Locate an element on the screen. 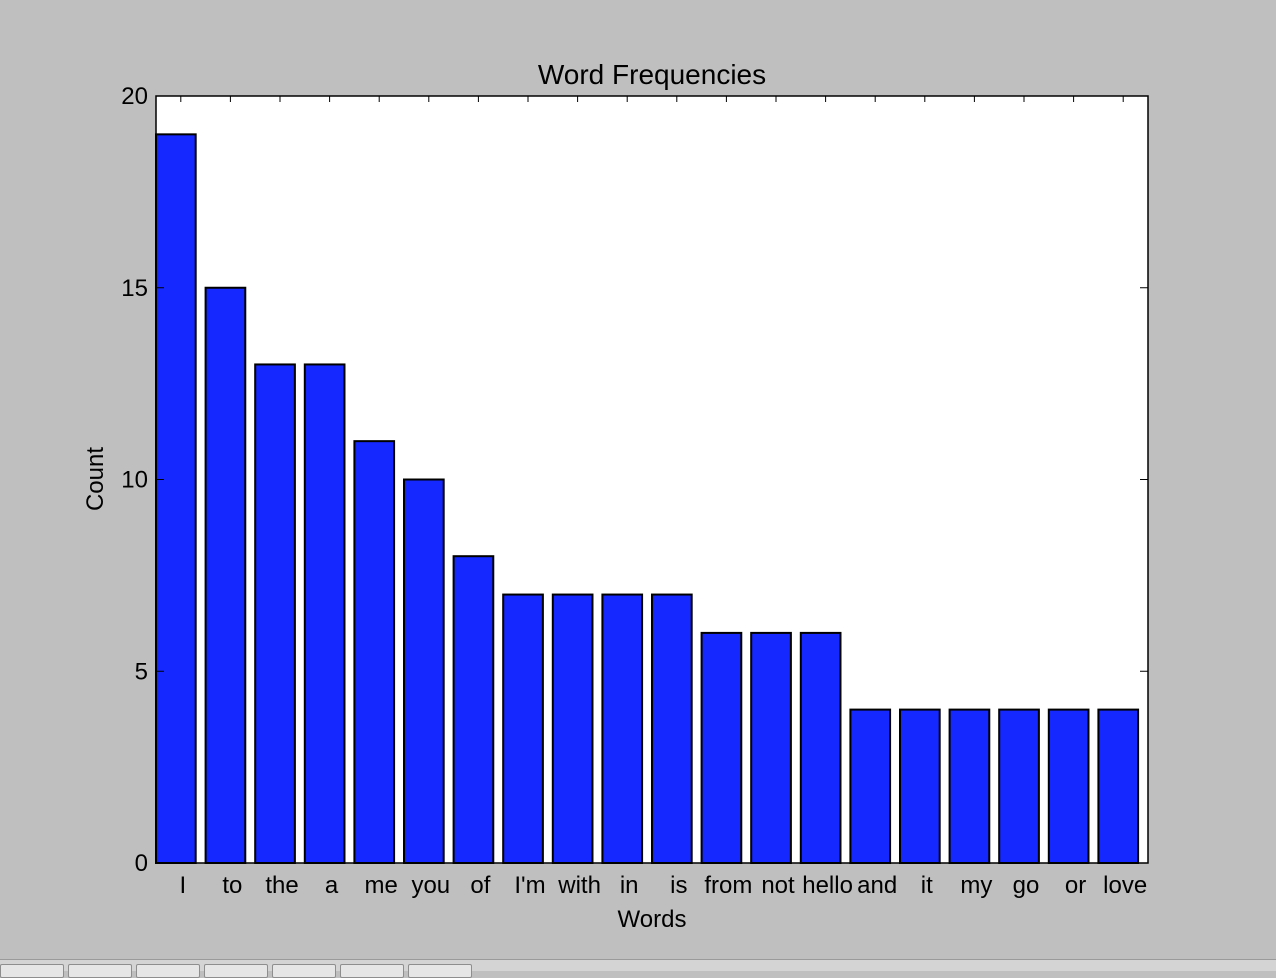  y-tick-label: 5 is located at coordinates (141, 671).